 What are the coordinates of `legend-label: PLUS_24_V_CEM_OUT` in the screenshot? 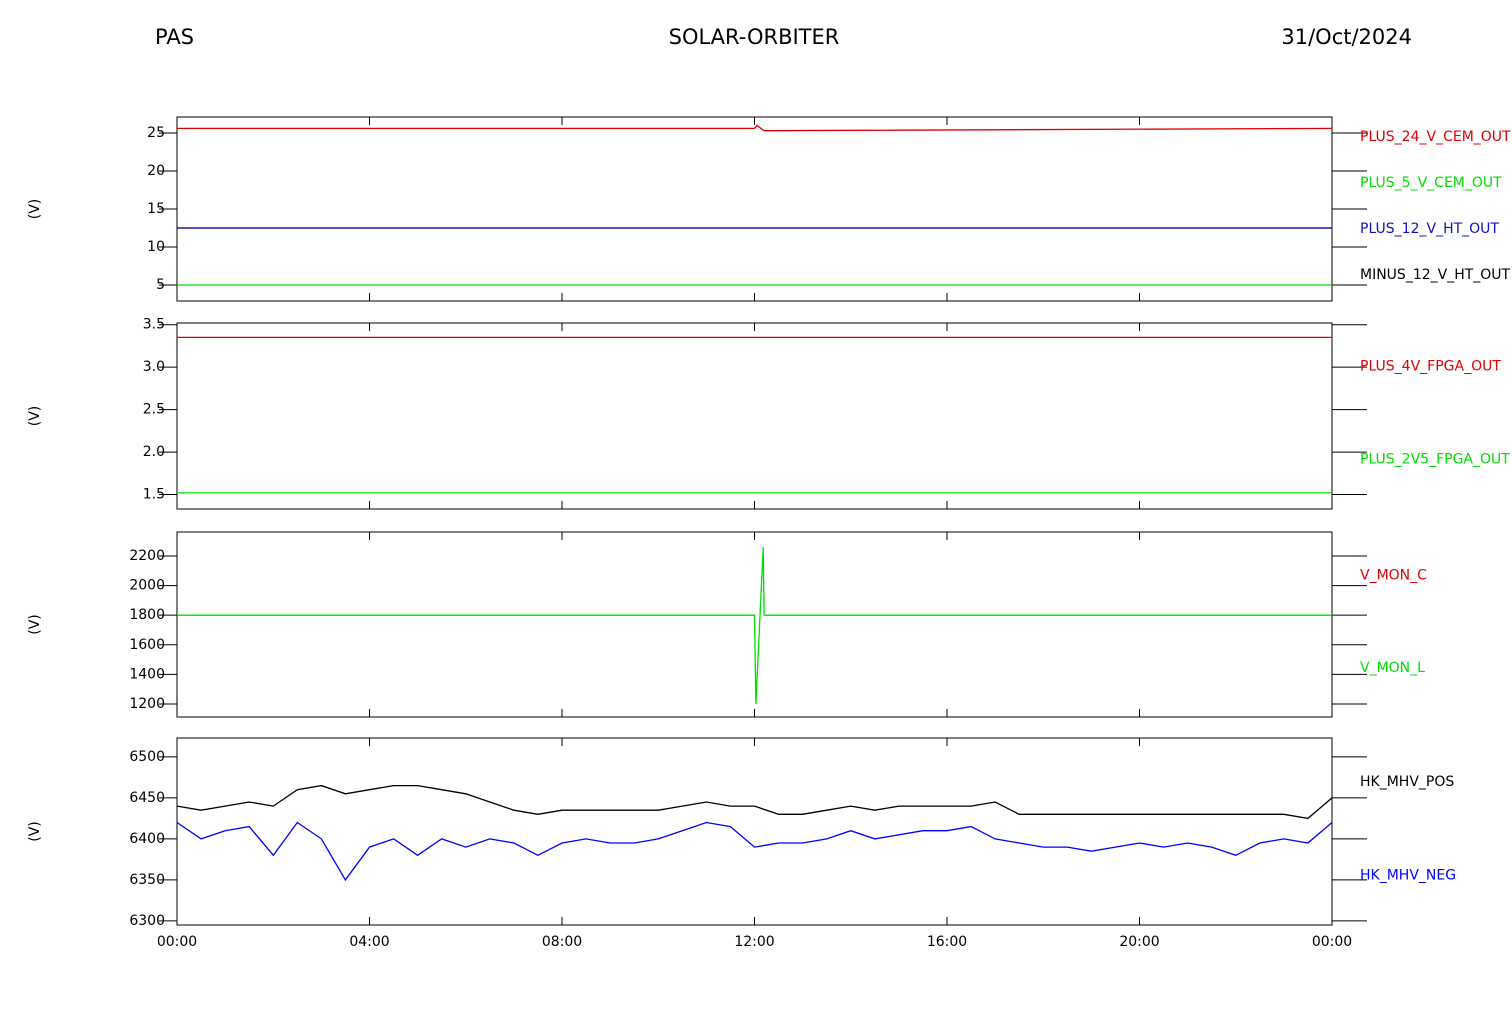 It's located at (1435, 137).